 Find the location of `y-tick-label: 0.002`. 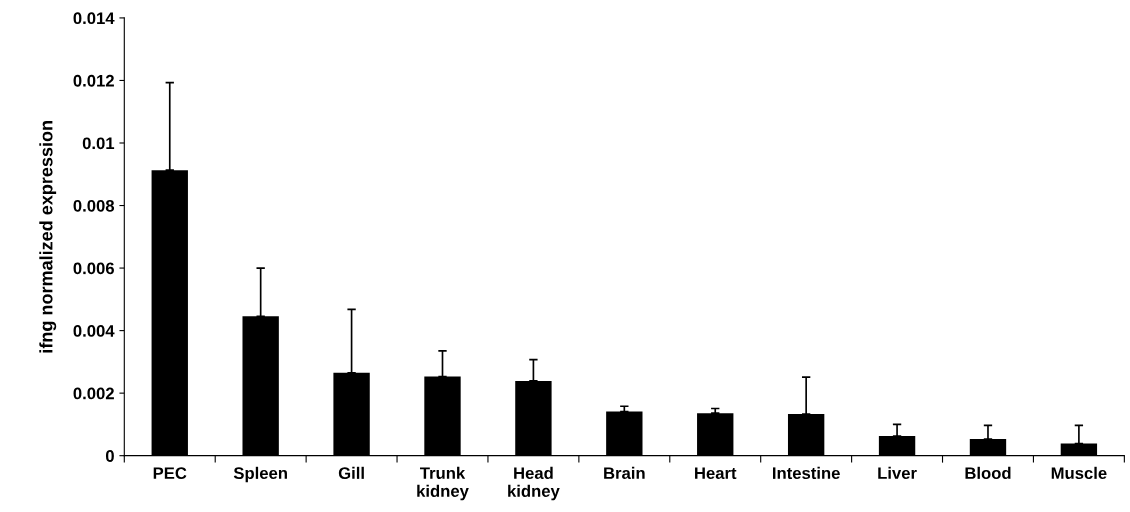

y-tick-label: 0.002 is located at coordinates (93, 393).